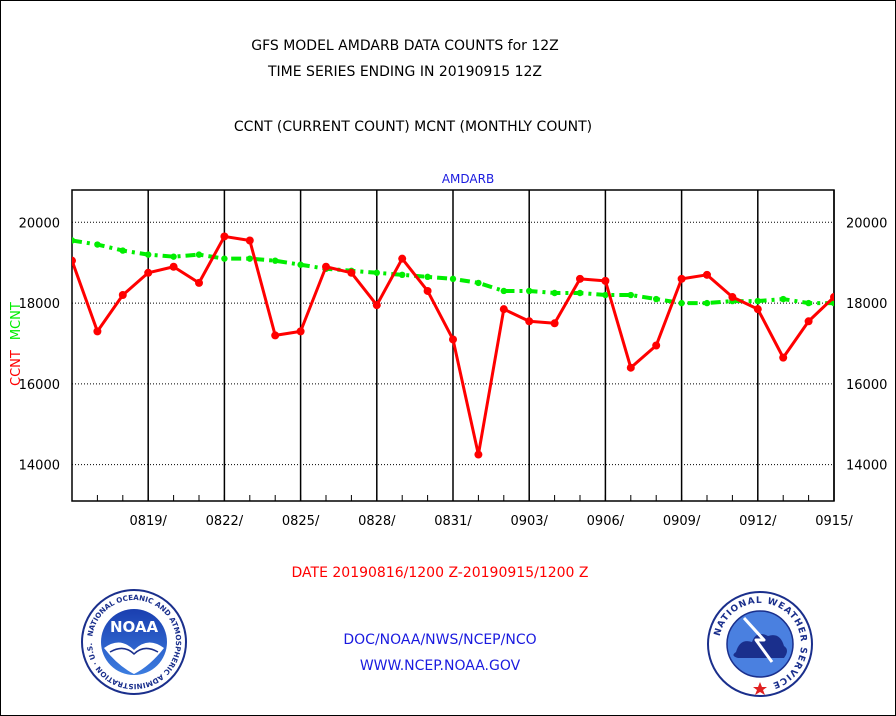  I want to click on y-tick-label-left: 20000, so click(39, 223).